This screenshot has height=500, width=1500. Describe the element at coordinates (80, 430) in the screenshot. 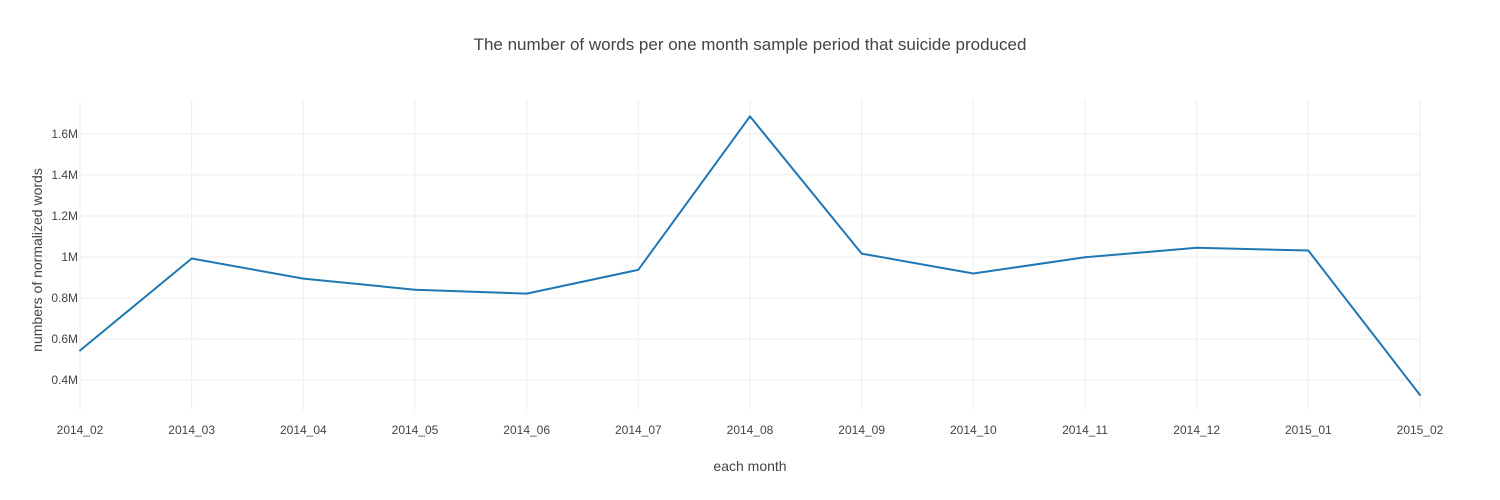

I see `x-tick-label: 2014_02` at that location.